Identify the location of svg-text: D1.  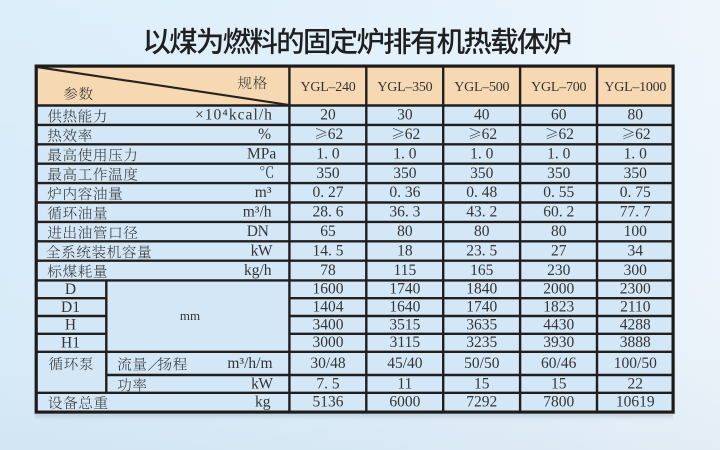
(70, 307).